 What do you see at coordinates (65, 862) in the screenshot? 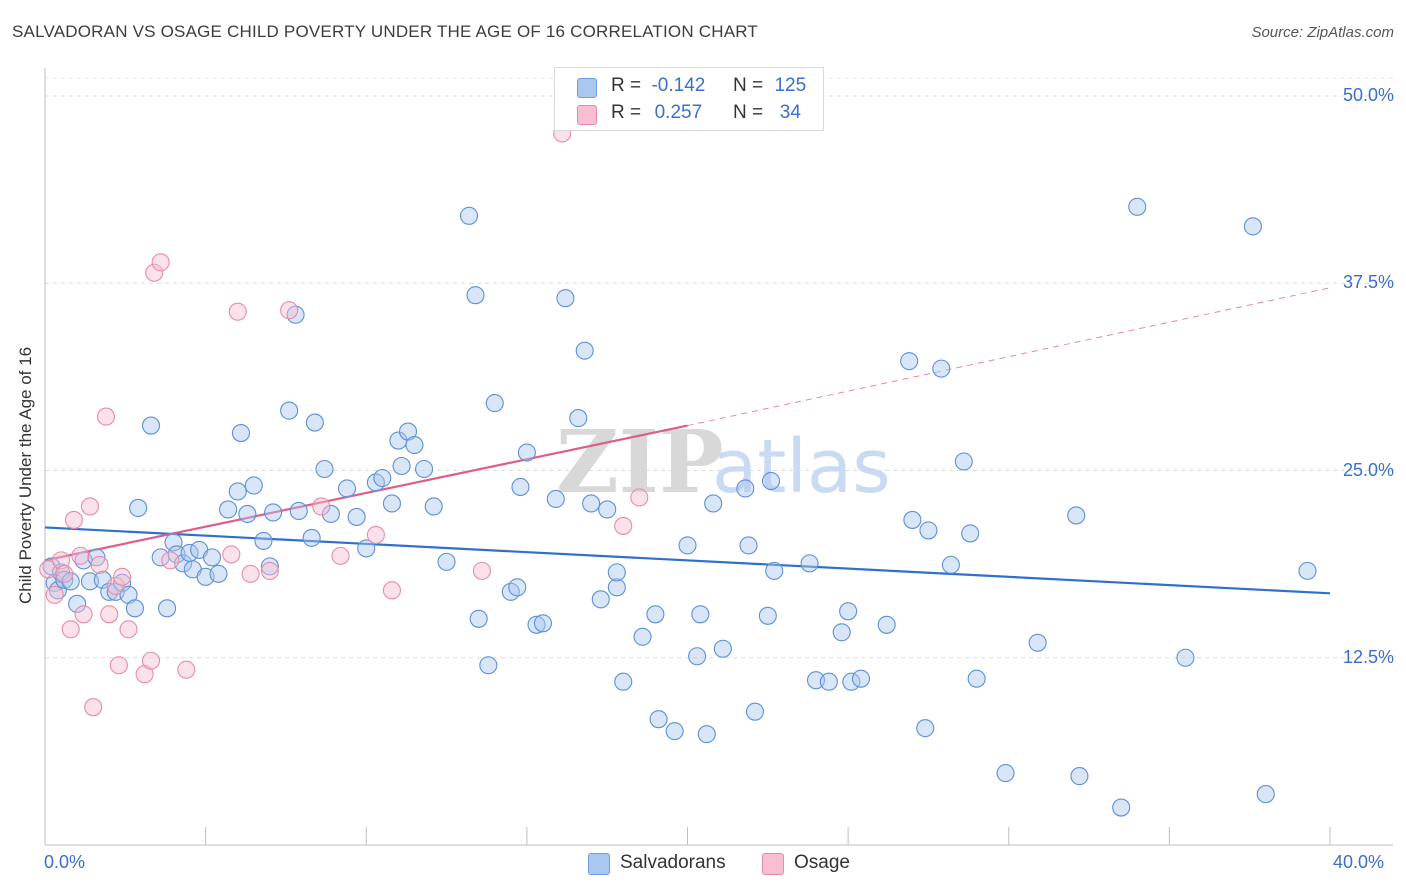
I see `x-tick-label-min: 0.0%` at bounding box center [65, 862].